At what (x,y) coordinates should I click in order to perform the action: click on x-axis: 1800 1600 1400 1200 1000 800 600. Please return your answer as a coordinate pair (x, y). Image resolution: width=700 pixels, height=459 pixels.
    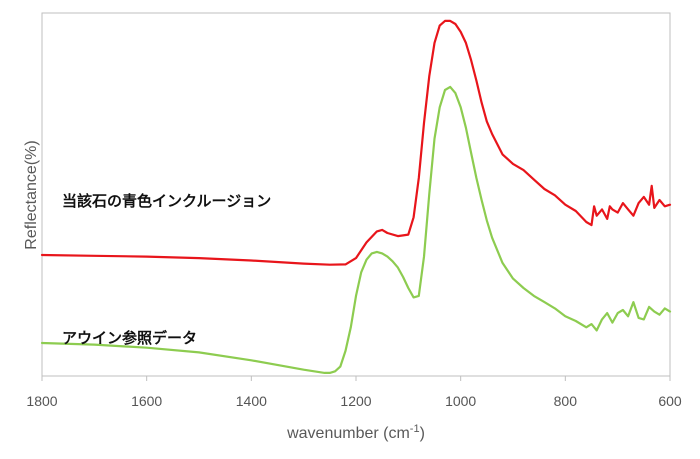
    Looking at the image, I should click on (354, 392).